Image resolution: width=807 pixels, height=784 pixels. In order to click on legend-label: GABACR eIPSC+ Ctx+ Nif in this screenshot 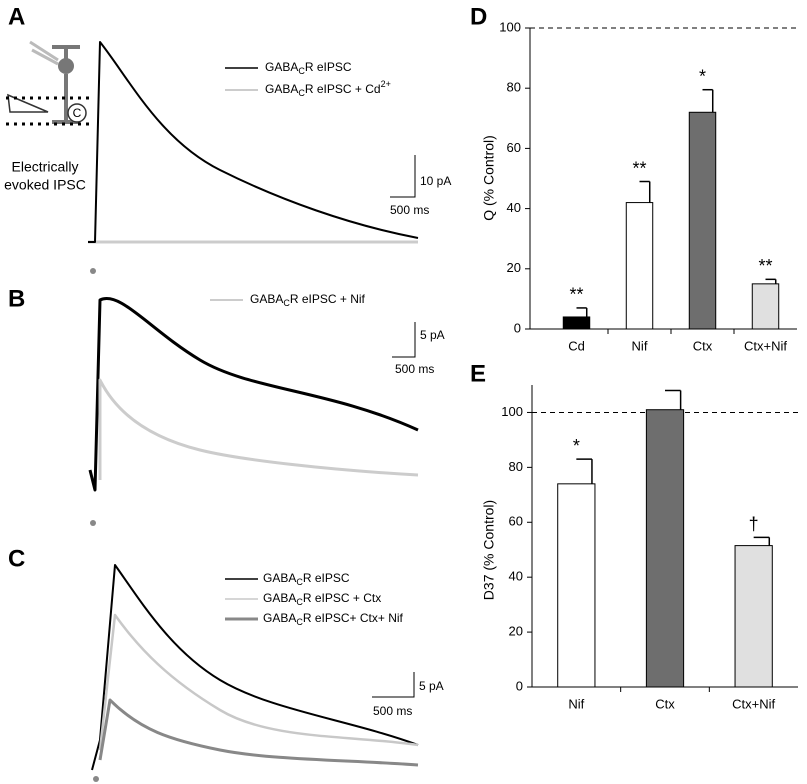, I will do `click(333, 619)`.